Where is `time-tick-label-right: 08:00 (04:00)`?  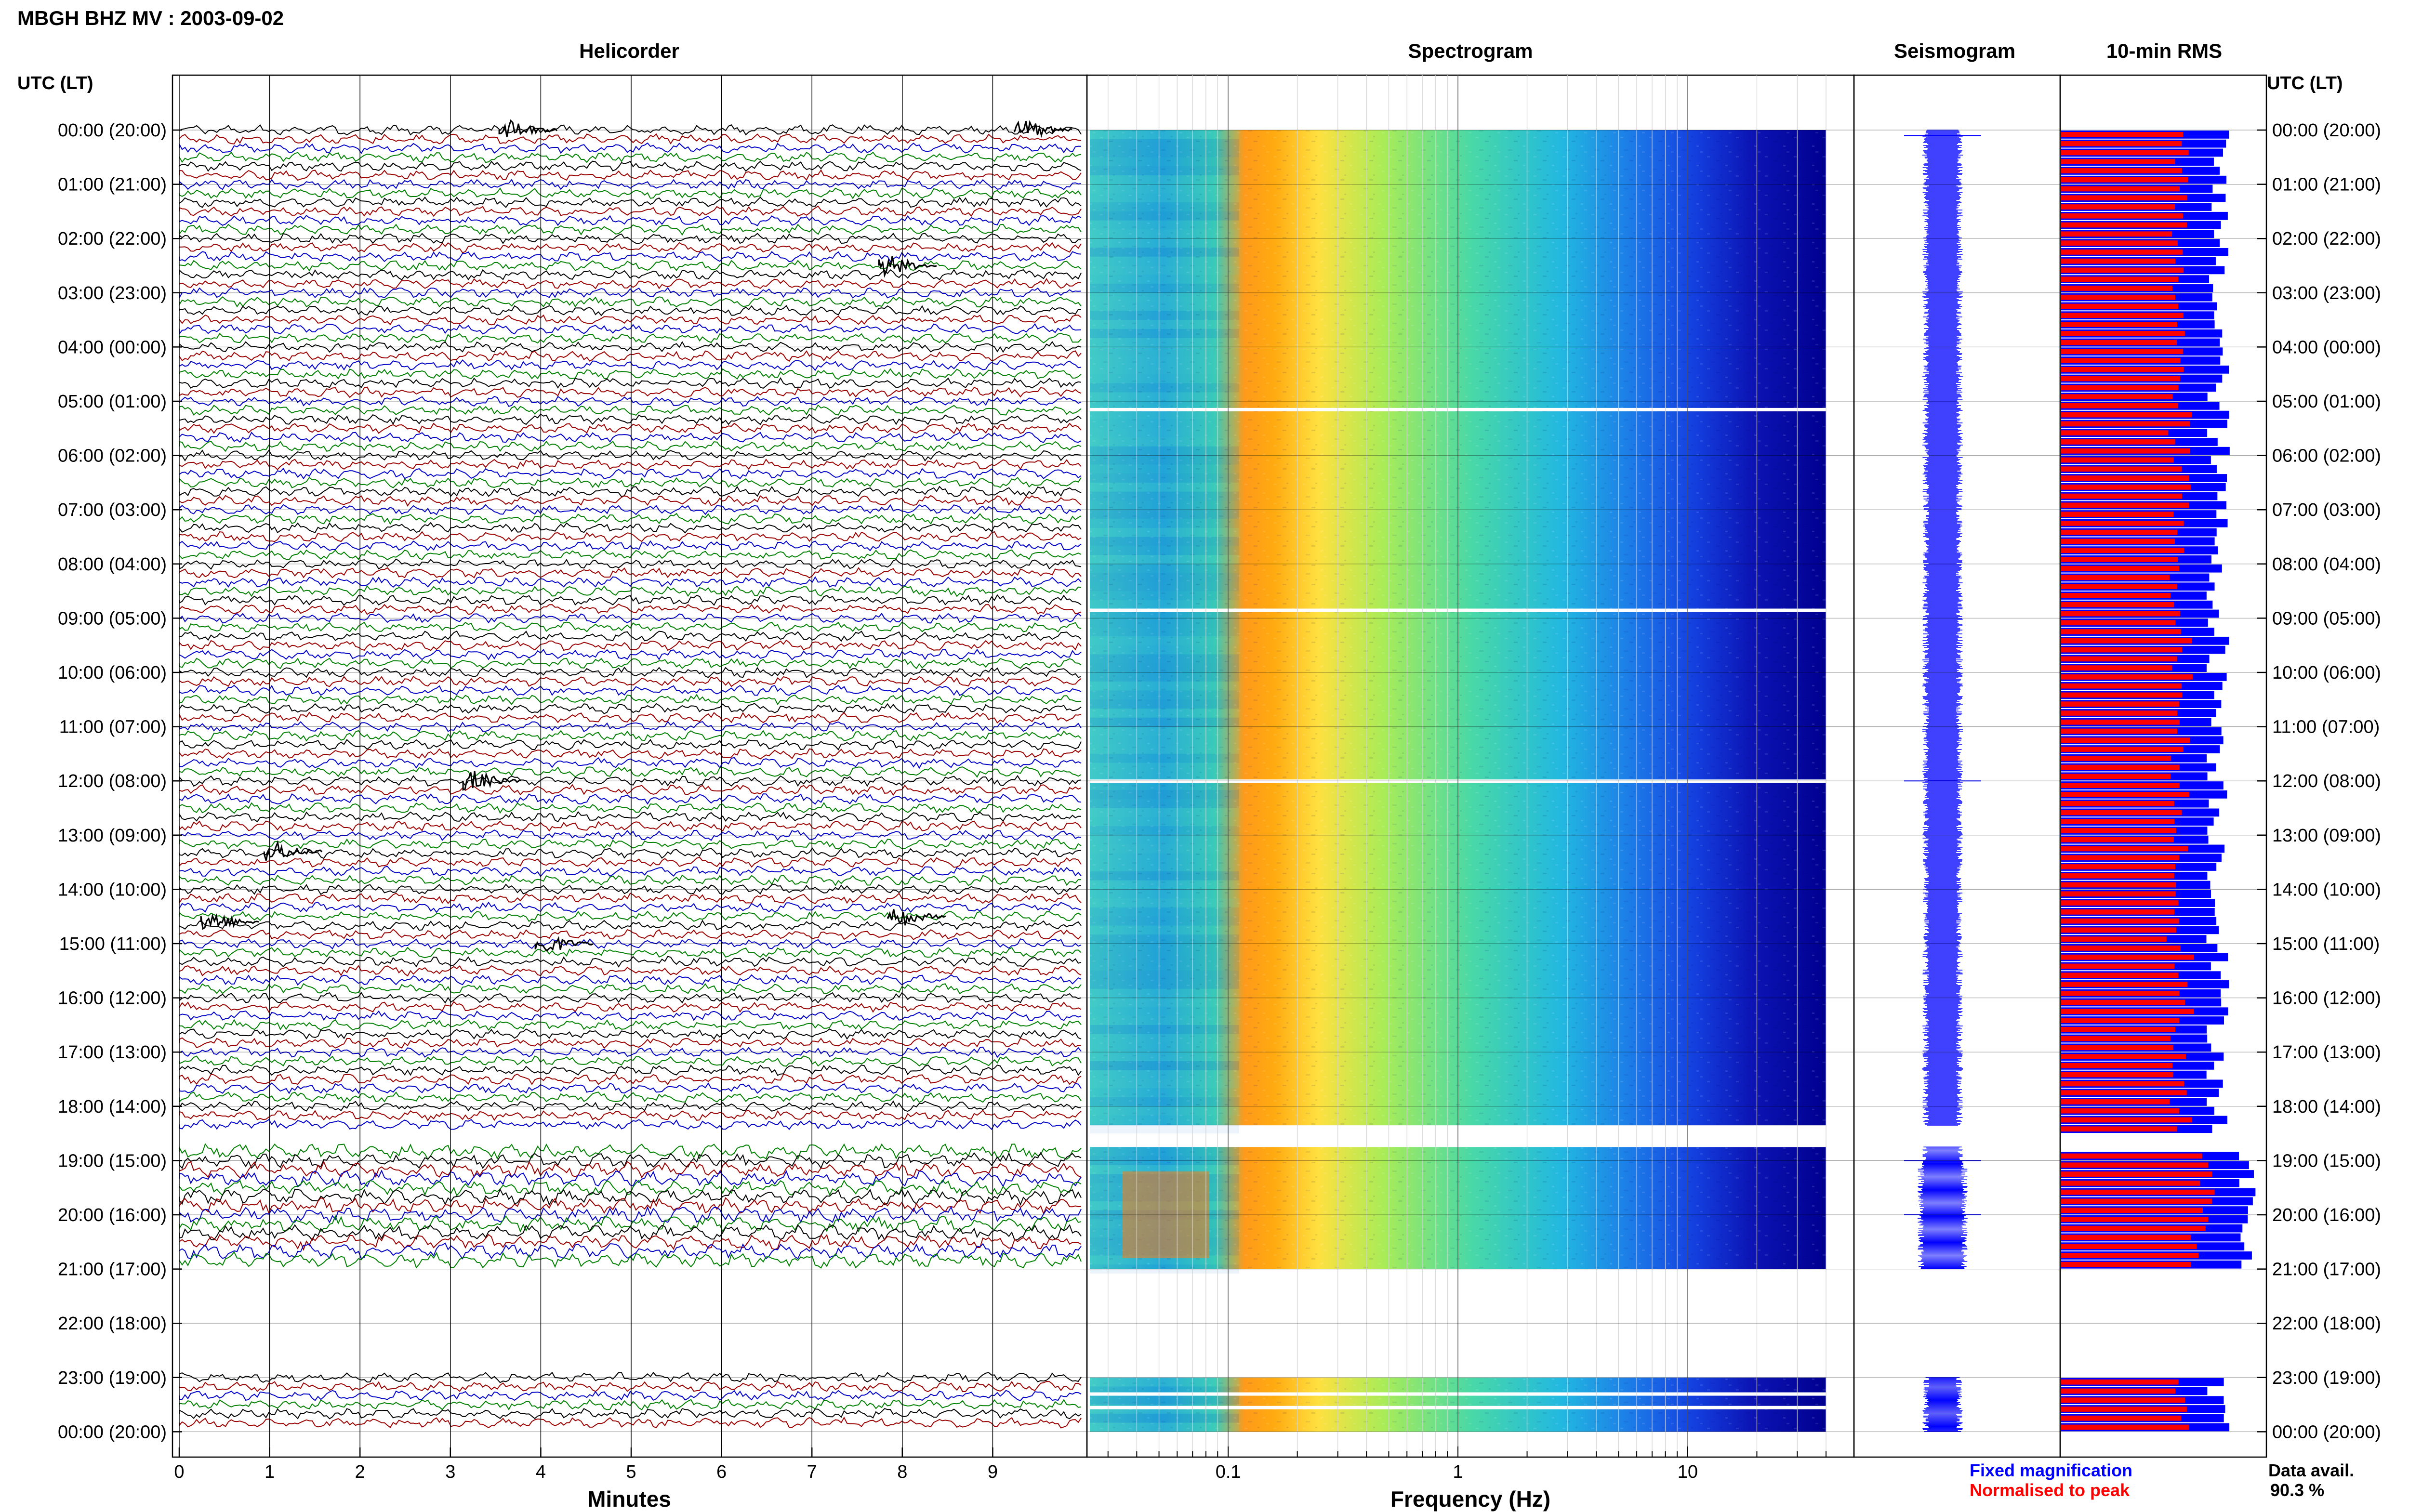 time-tick-label-right: 08:00 (04:00) is located at coordinates (2326, 564).